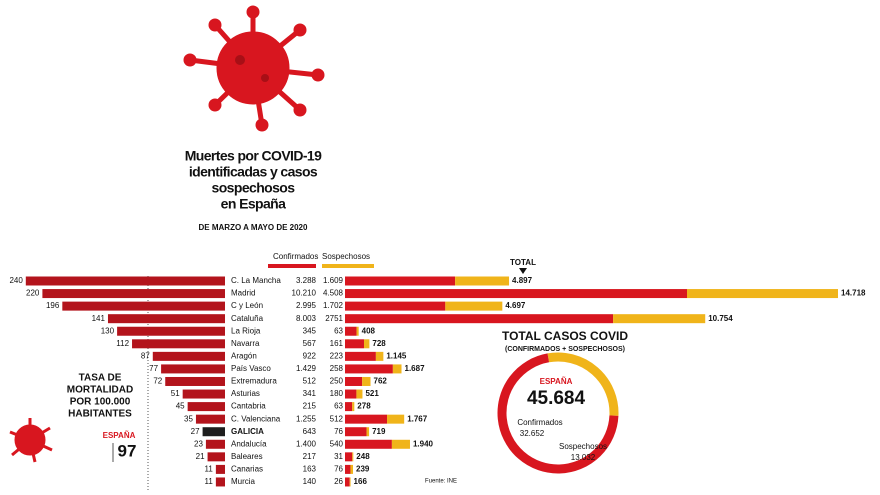 Image resolution: width=880 pixels, height=495 pixels. I want to click on confirmed-label: 10.210, so click(304, 293).